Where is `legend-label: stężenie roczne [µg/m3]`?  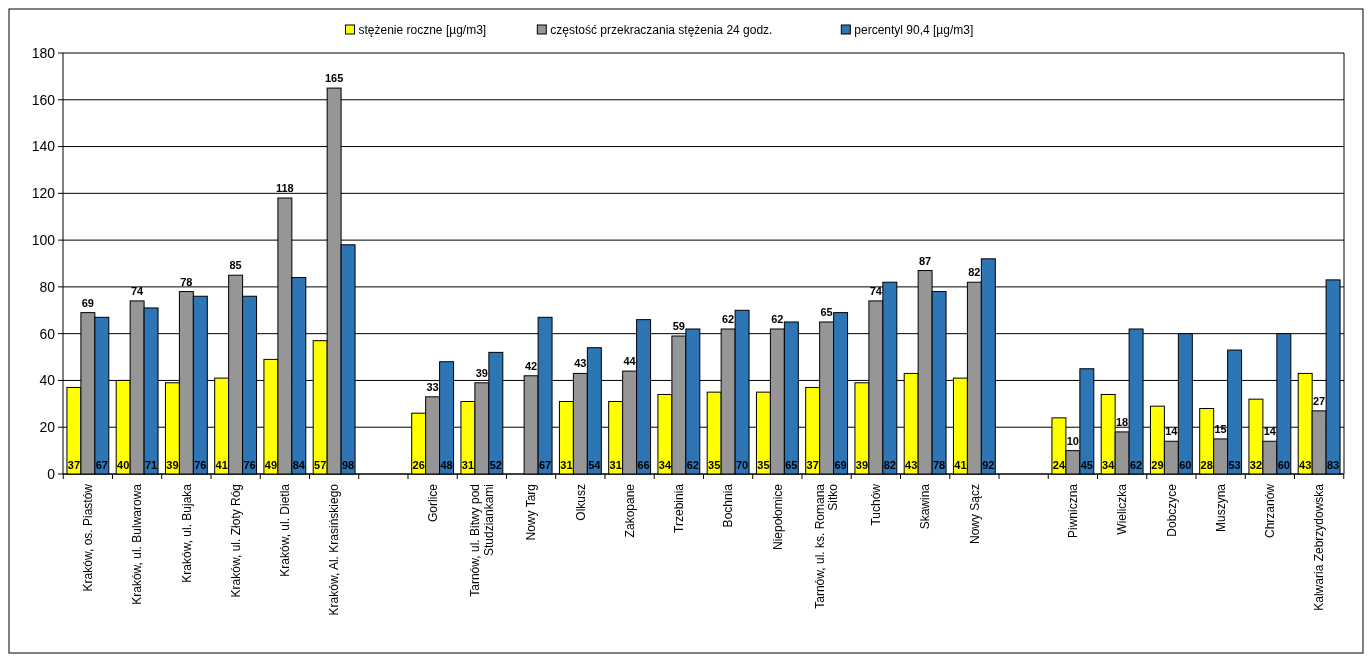 legend-label: stężenie roczne [µg/m3] is located at coordinates (422, 30).